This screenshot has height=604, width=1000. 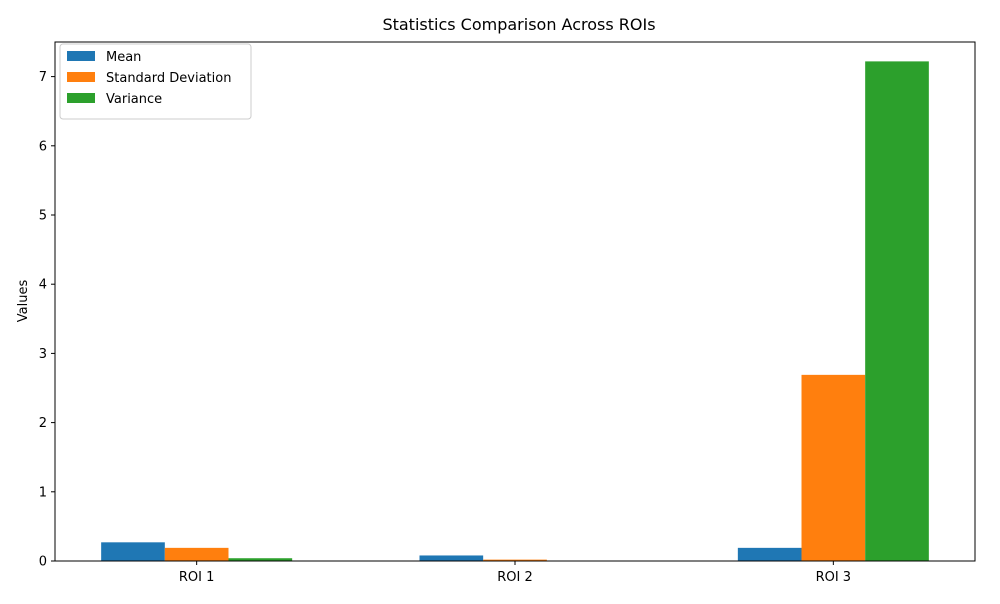 What do you see at coordinates (43, 492) in the screenshot?
I see `y-tick-label: 1` at bounding box center [43, 492].